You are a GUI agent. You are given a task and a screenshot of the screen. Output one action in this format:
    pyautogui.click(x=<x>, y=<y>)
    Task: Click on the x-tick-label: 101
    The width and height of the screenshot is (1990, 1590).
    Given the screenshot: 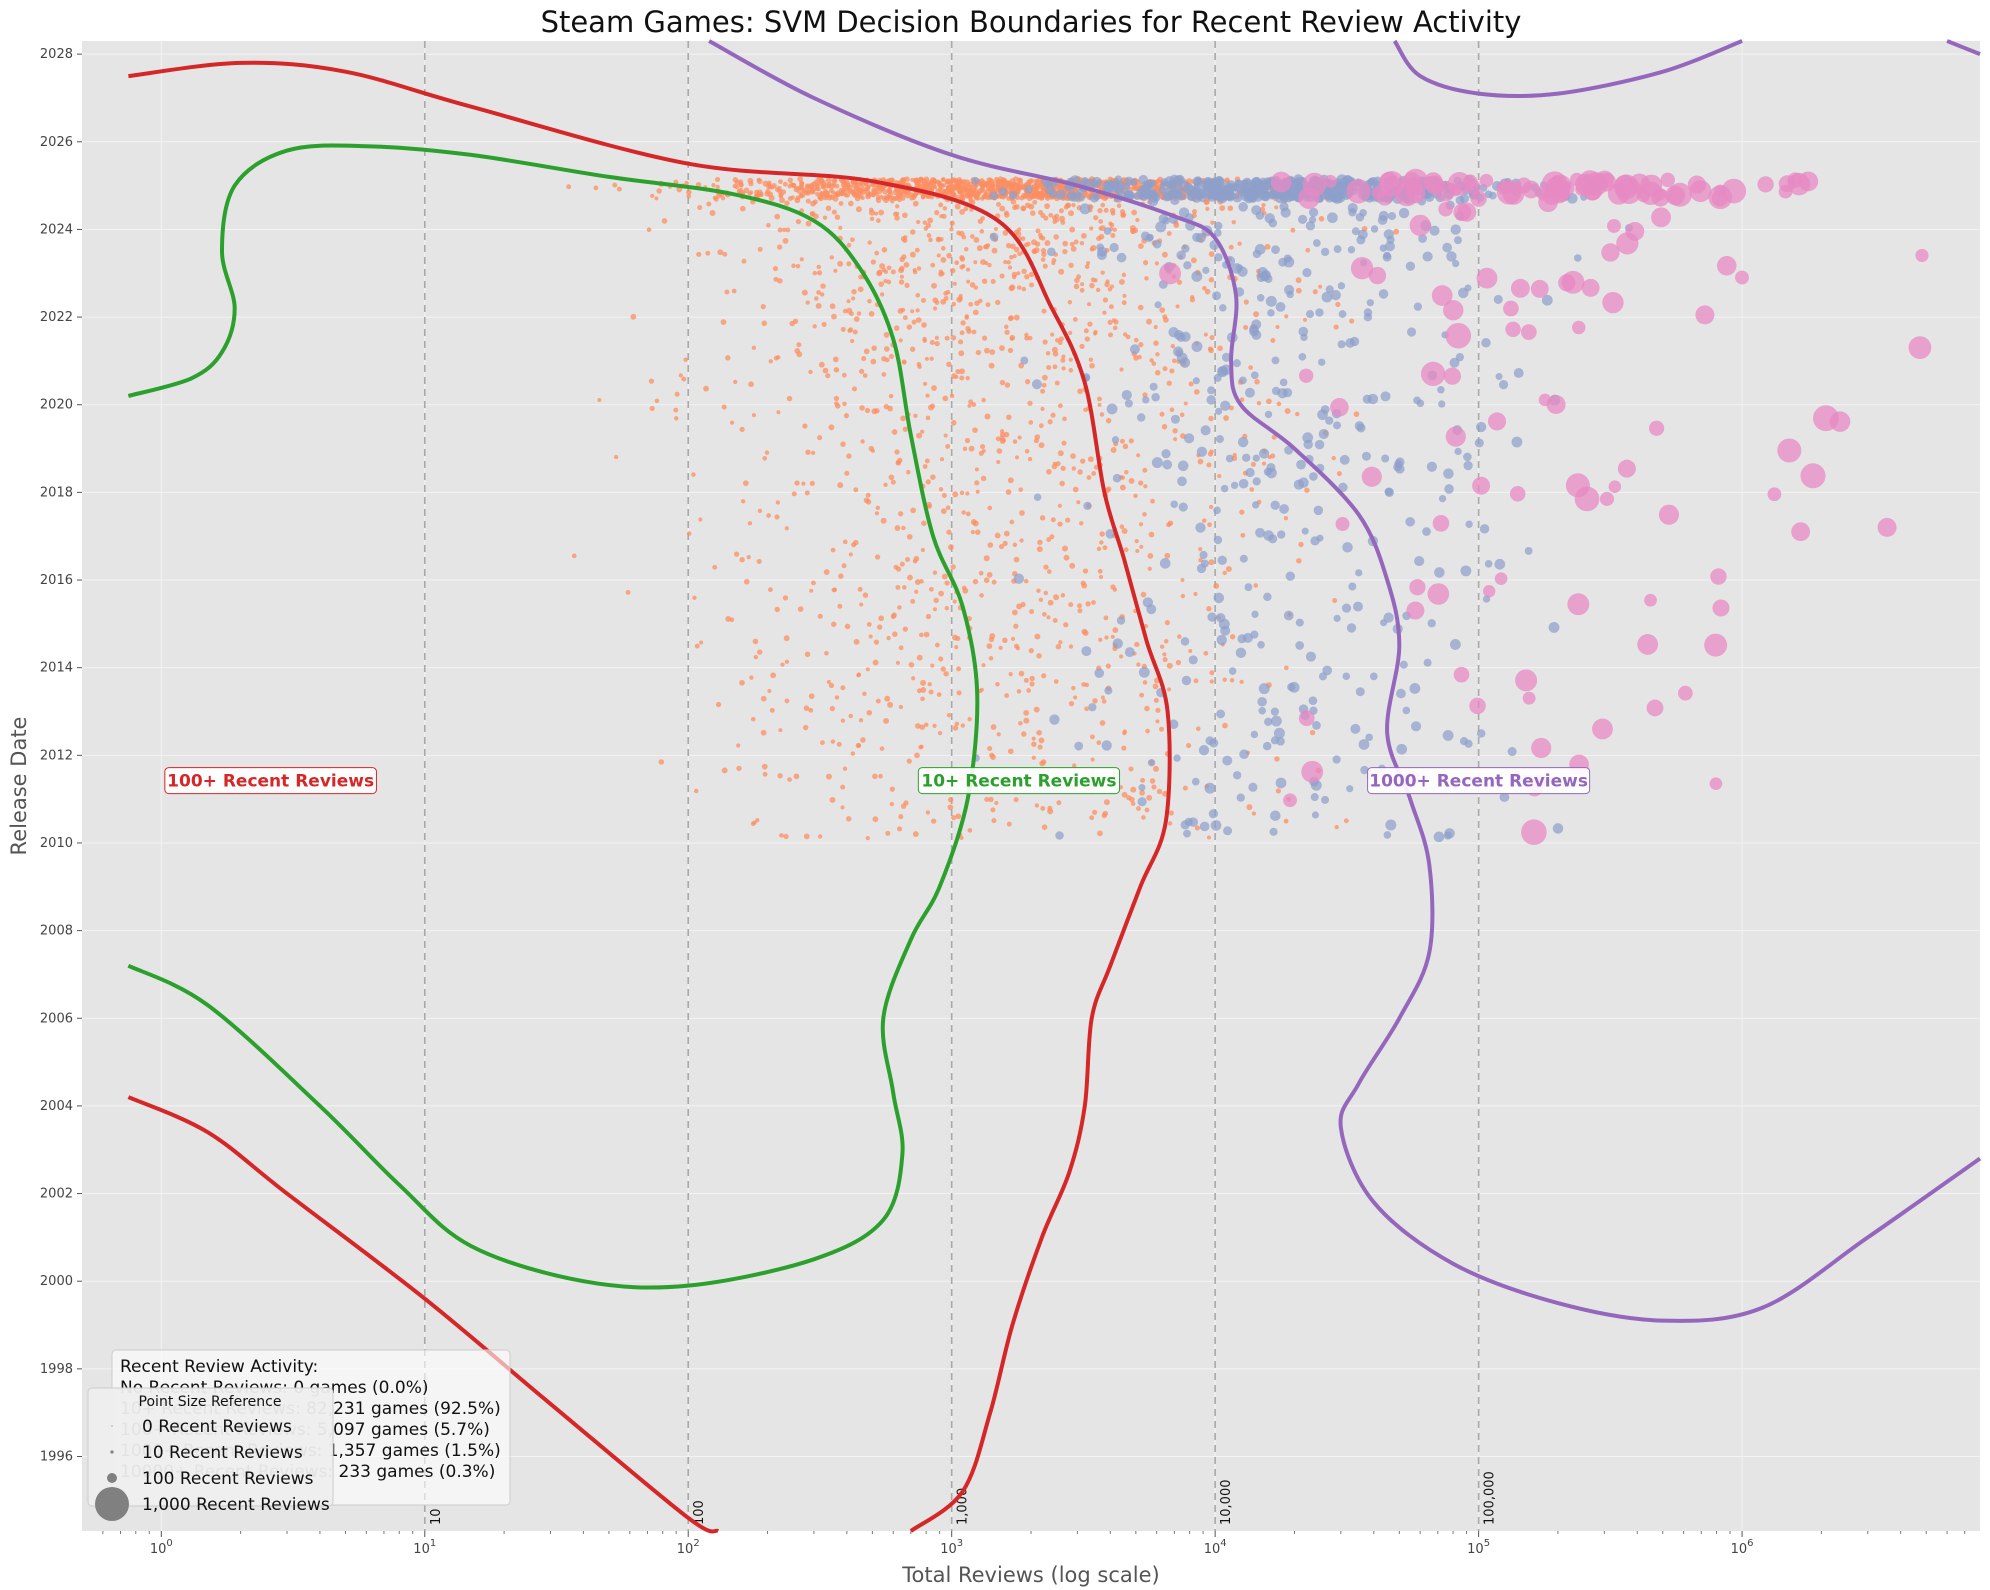 What is the action you would take?
    pyautogui.click(x=424, y=1547)
    